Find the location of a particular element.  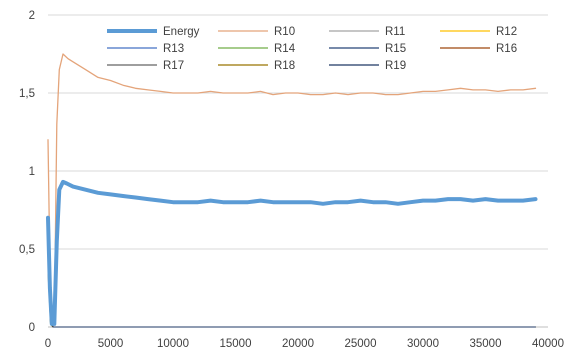

legend-item-energy: Energy is located at coordinates (153, 32).